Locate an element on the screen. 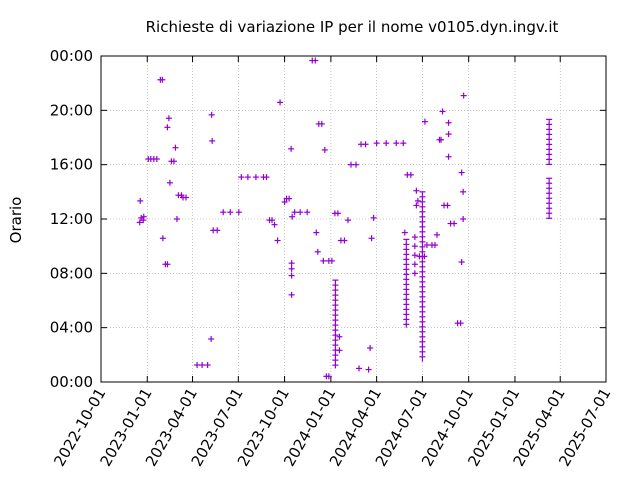 This screenshot has height=480, width=640. y-tick-label: 20:00 is located at coordinates (71, 110).